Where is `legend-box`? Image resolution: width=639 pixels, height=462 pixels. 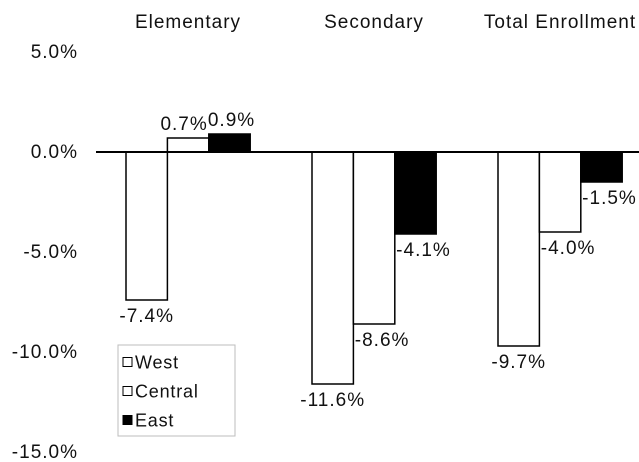
legend-box is located at coordinates (176, 390).